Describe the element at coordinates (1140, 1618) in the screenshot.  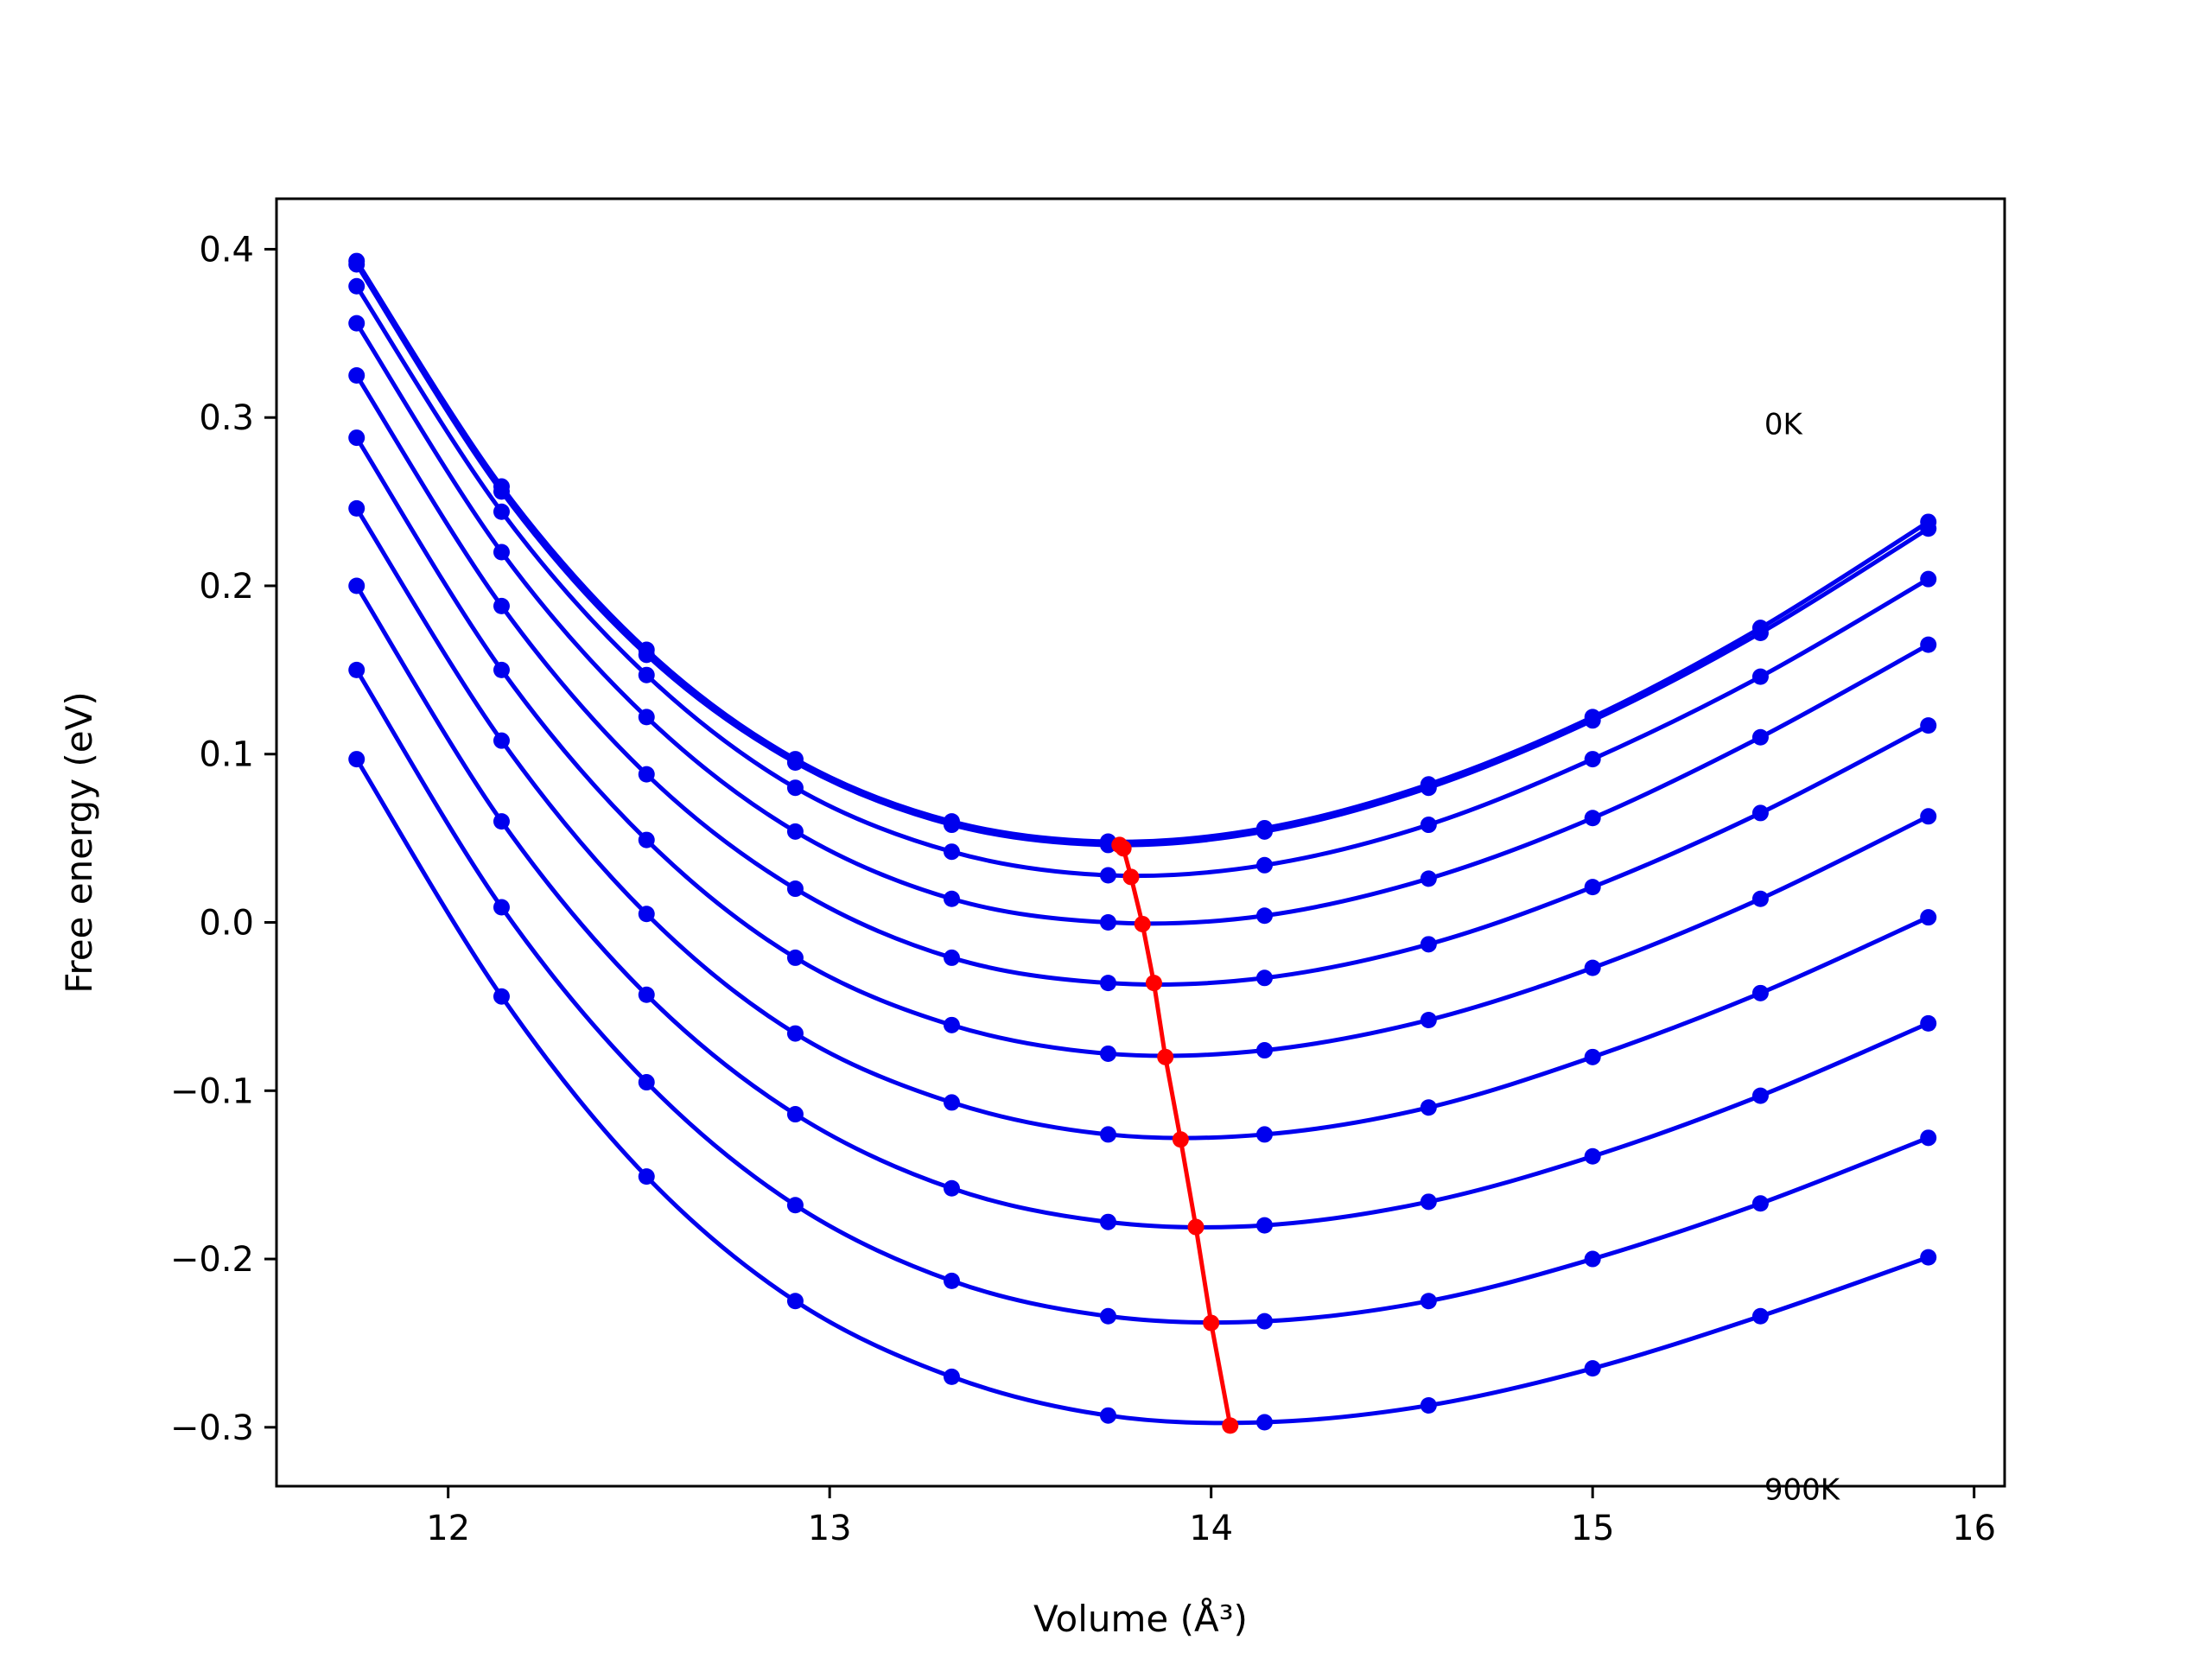
I see `x-axis-label: Volume (Å³)` at that location.